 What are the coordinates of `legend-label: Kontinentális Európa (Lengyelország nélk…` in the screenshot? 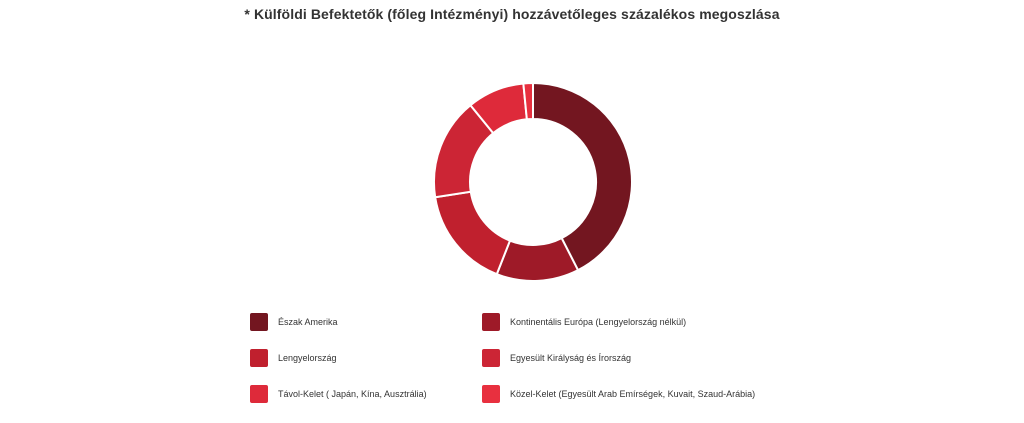 It's located at (598, 322).